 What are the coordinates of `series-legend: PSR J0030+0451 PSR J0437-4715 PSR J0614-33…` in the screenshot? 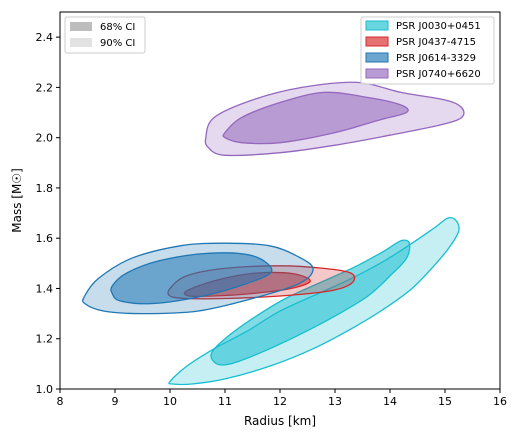 It's located at (427, 50).